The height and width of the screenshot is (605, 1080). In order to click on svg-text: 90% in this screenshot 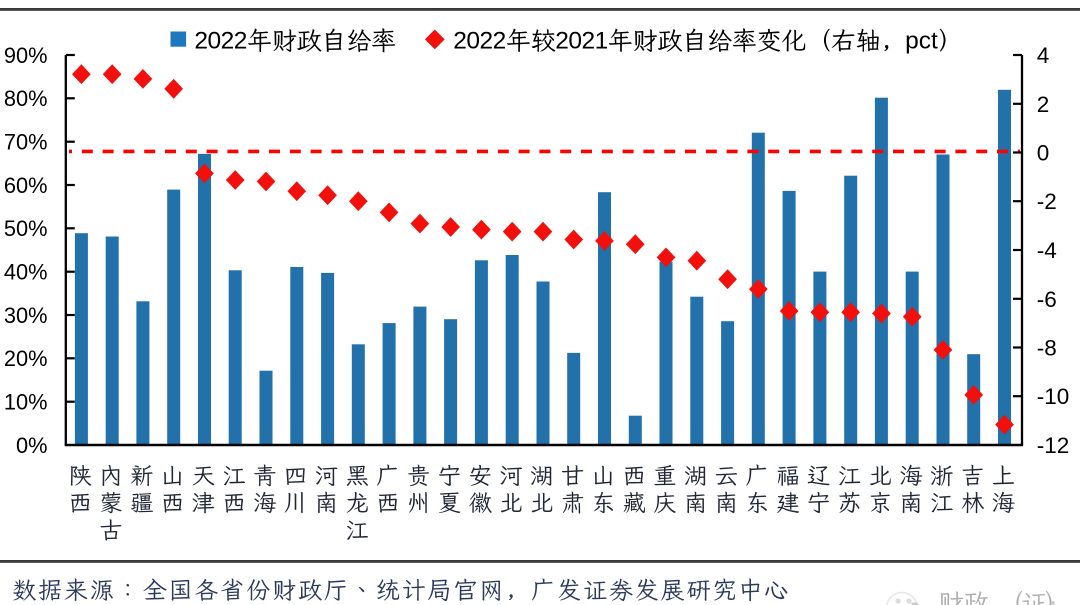, I will do `click(26, 55)`.